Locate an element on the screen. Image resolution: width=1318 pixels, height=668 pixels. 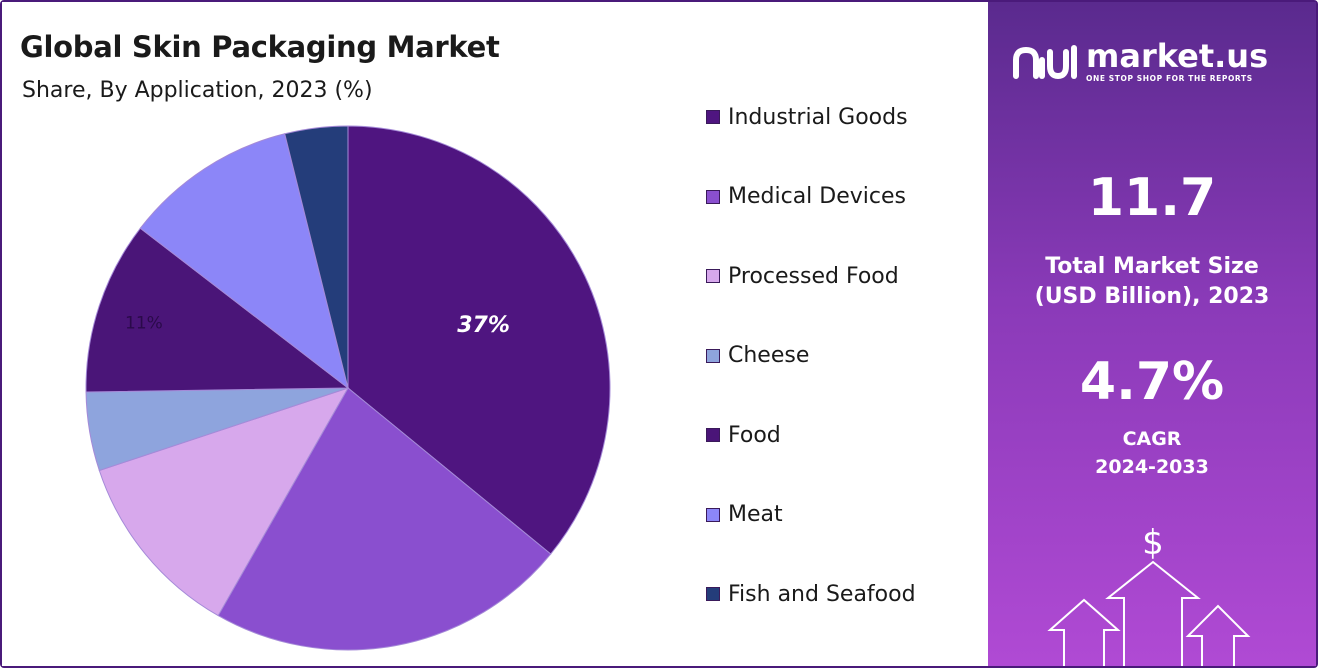
growth-arrows-decoration: $ is located at coordinates (1149, 594).